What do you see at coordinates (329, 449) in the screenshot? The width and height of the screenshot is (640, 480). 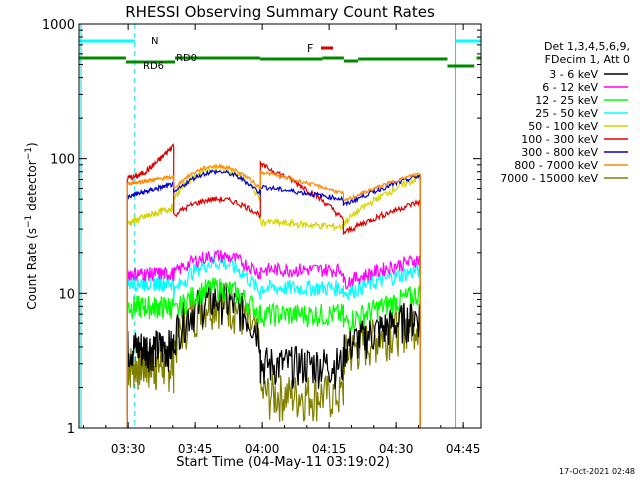 I see `x-tick-label: 04:15` at bounding box center [329, 449].